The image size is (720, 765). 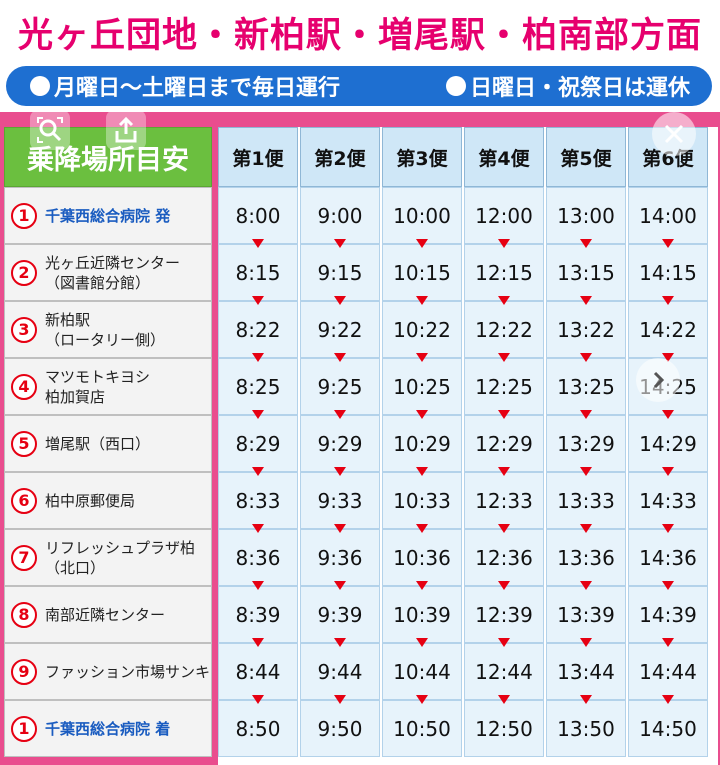 What do you see at coordinates (340, 557) in the screenshot?
I see `departure-time-cell: 9:36` at bounding box center [340, 557].